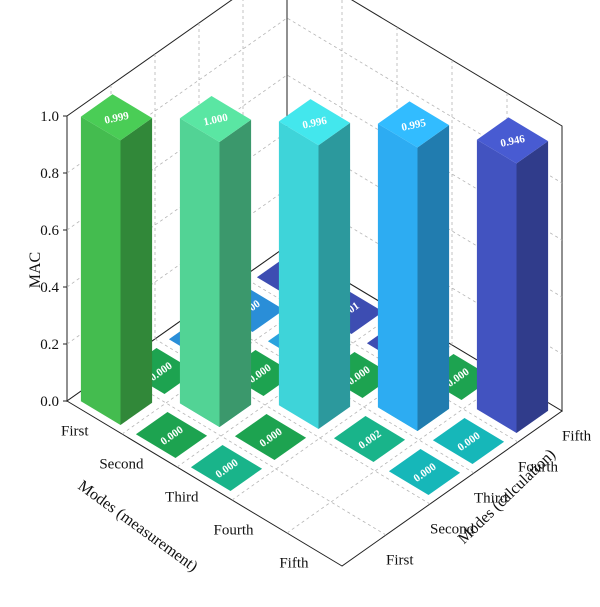  What do you see at coordinates (491, 499) in the screenshot?
I see `calculation-mode-label: Third` at bounding box center [491, 499].